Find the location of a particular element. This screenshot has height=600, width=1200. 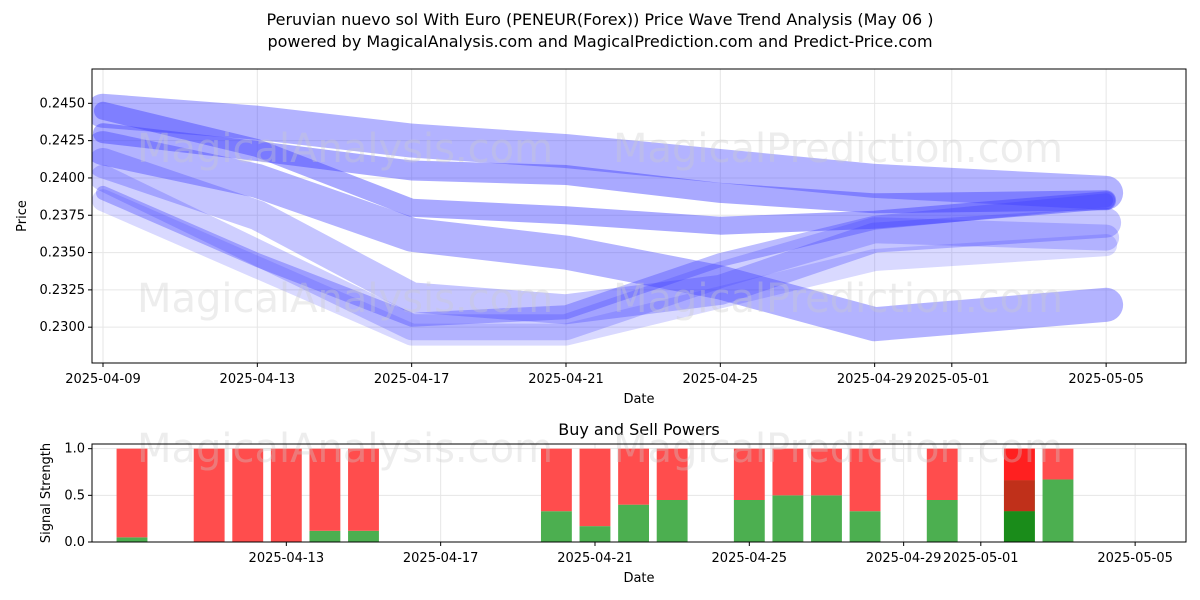

price-y-axis-label: Price is located at coordinates (22, 216).